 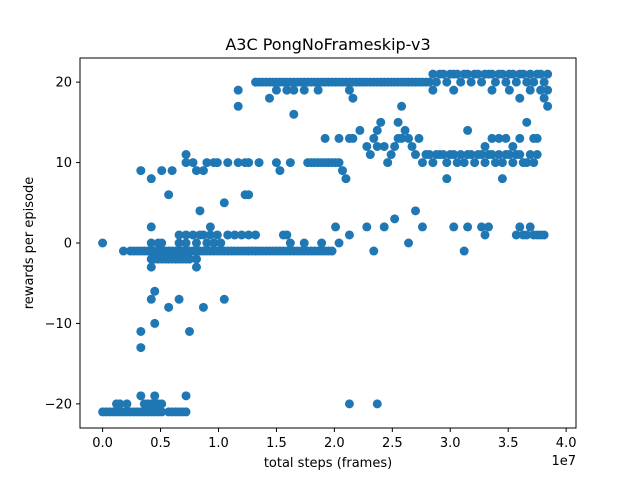 What do you see at coordinates (62, 244) in the screenshot?
I see `y-axis: −20 −10 0 10 20` at bounding box center [62, 244].